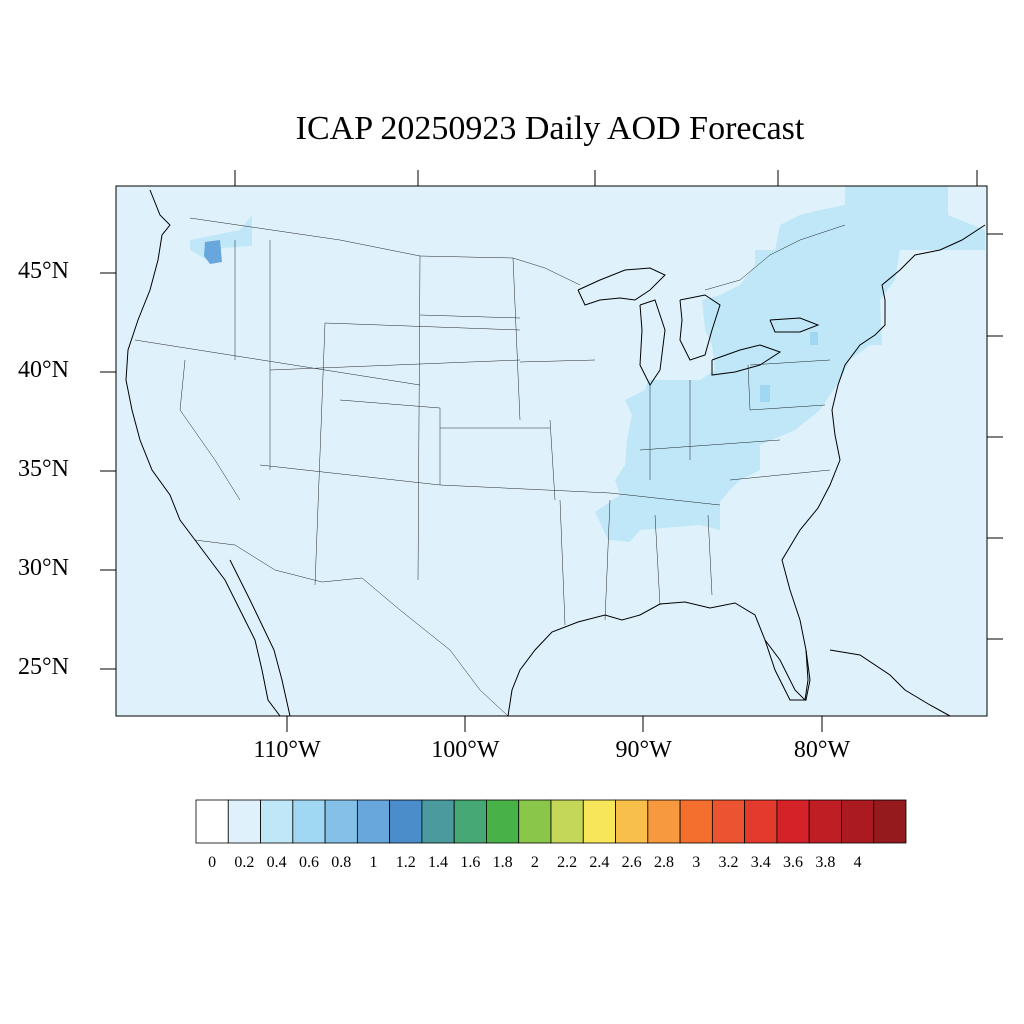 Image resolution: width=1024 pixels, height=1024 pixels. What do you see at coordinates (550, 128) in the screenshot?
I see `map-title: ICAP 20250923 Daily AOD Forecast` at bounding box center [550, 128].